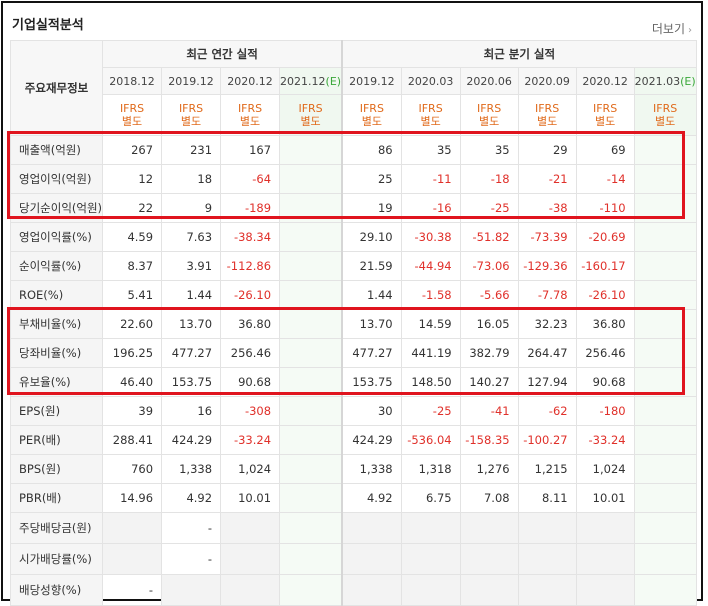 Image resolution: width=708 pixels, height=606 pixels. I want to click on table-cell: -38, so click(547, 208).